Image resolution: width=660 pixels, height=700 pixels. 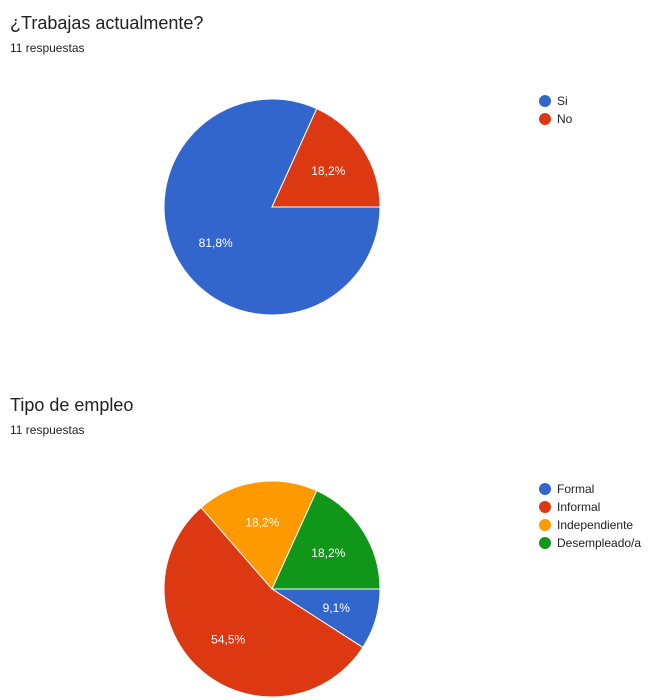 What do you see at coordinates (72, 405) in the screenshot?
I see `chart-title: Tipo de empleo` at bounding box center [72, 405].